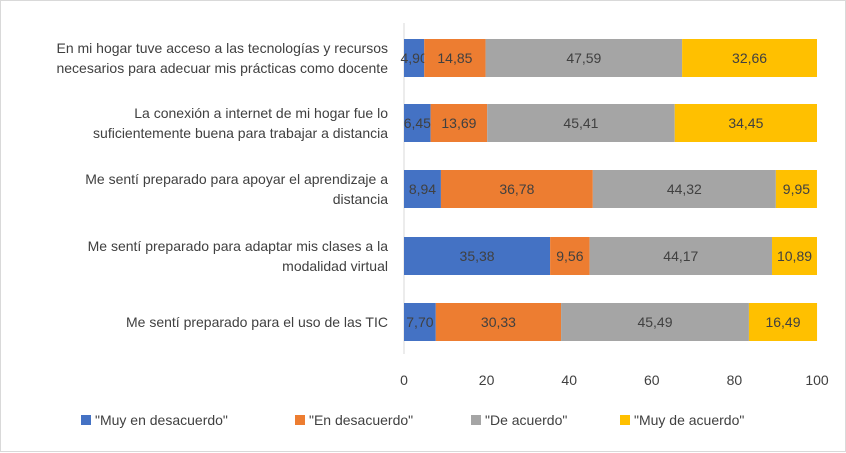  I want to click on data-label-3-1: 9,56, so click(569, 256).